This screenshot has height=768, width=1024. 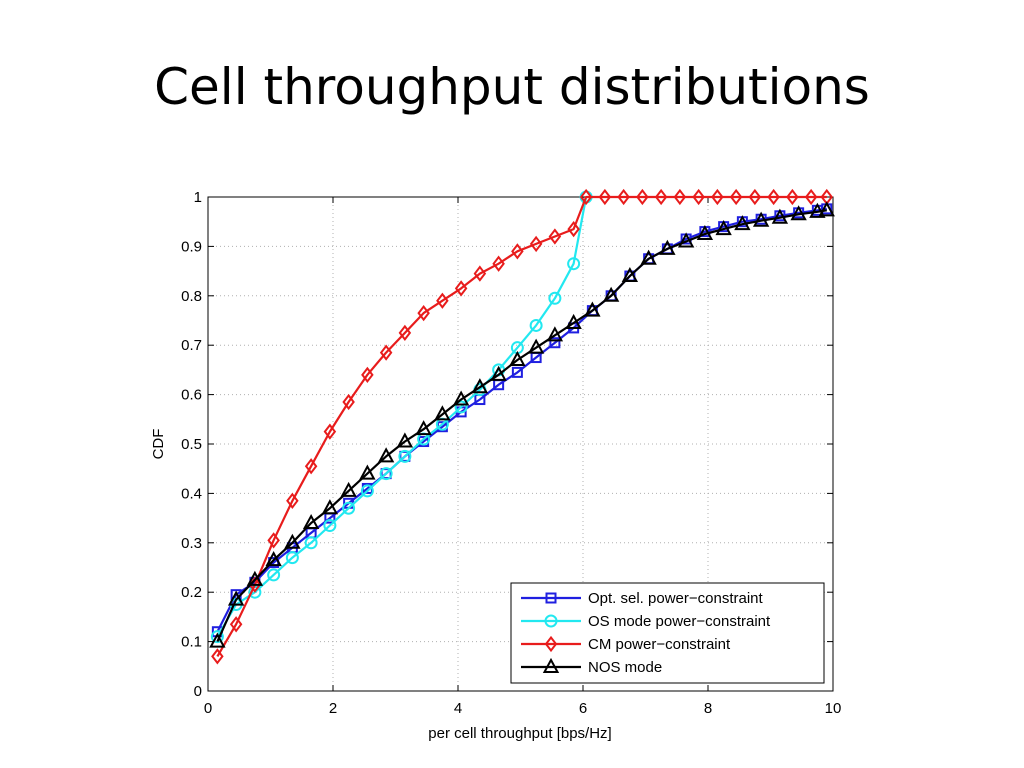 What do you see at coordinates (191, 592) in the screenshot?
I see `y-tick-label: 0.2` at bounding box center [191, 592].